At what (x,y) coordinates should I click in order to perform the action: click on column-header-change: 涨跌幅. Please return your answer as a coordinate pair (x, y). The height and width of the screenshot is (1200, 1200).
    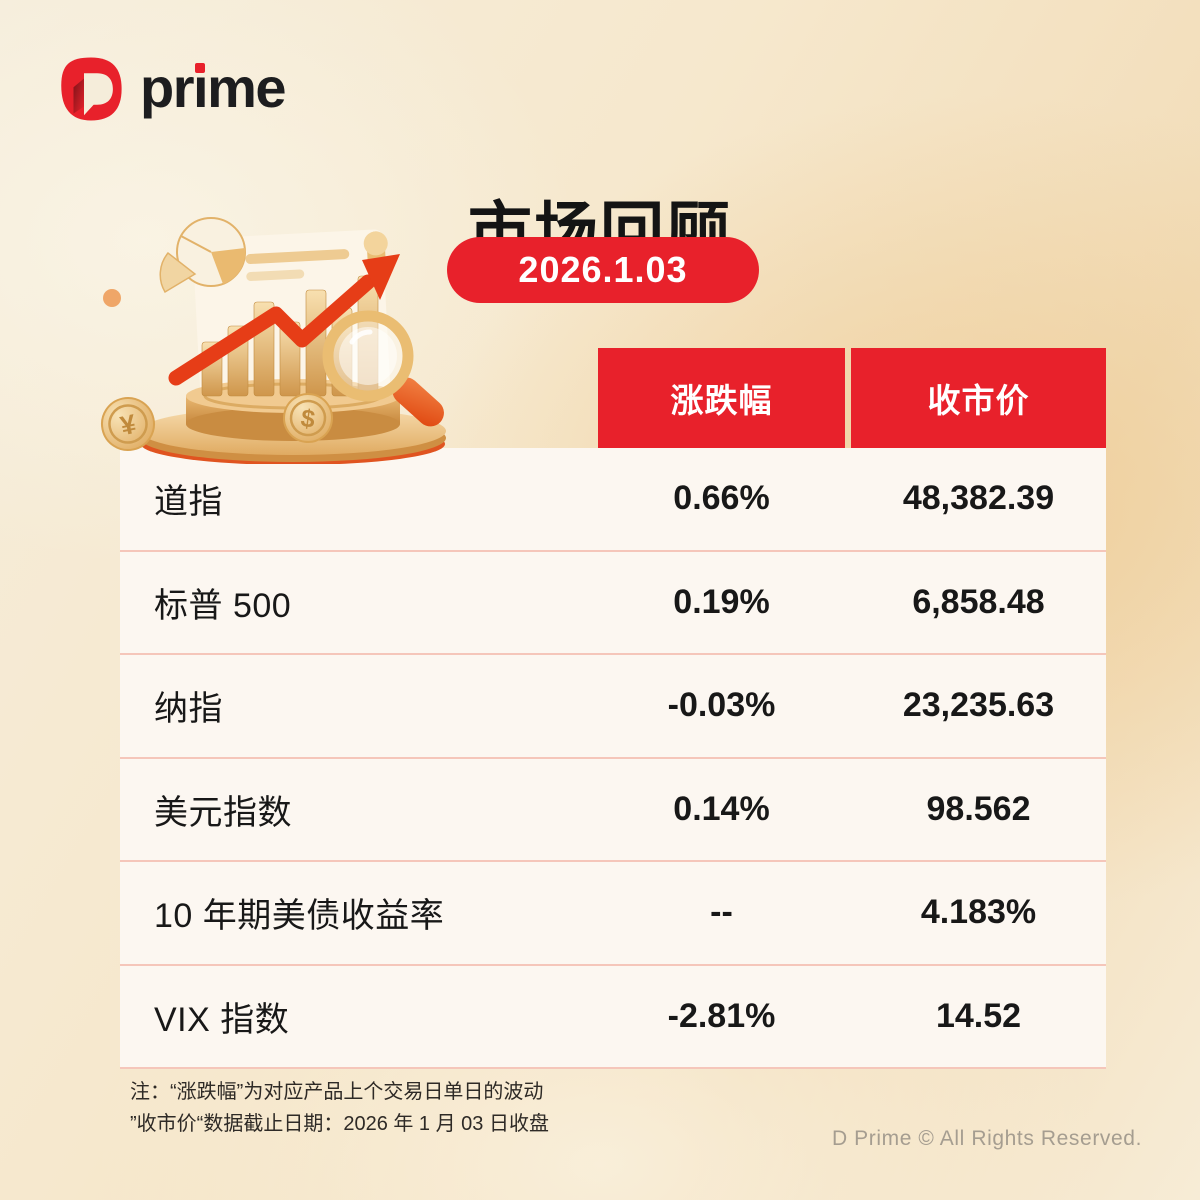
    Looking at the image, I should click on (721, 398).